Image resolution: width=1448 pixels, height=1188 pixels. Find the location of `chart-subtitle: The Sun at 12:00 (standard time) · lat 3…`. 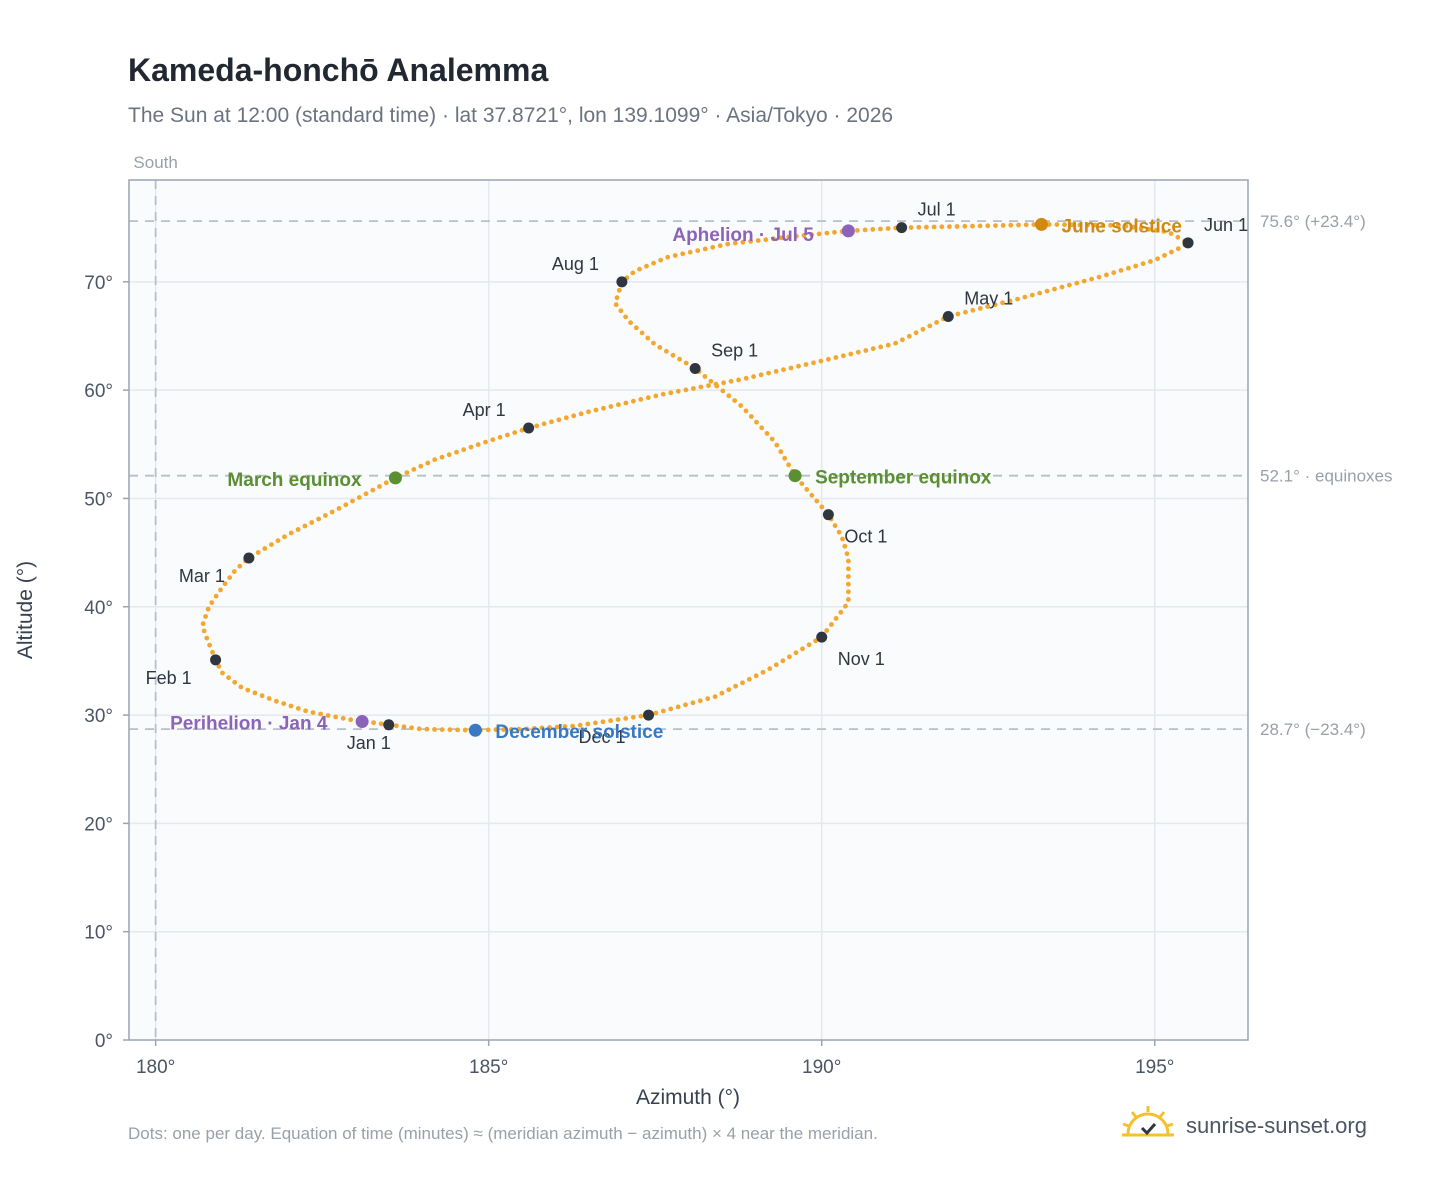

chart-subtitle: The Sun at 12:00 (standard time) · lat 3… is located at coordinates (511, 115).